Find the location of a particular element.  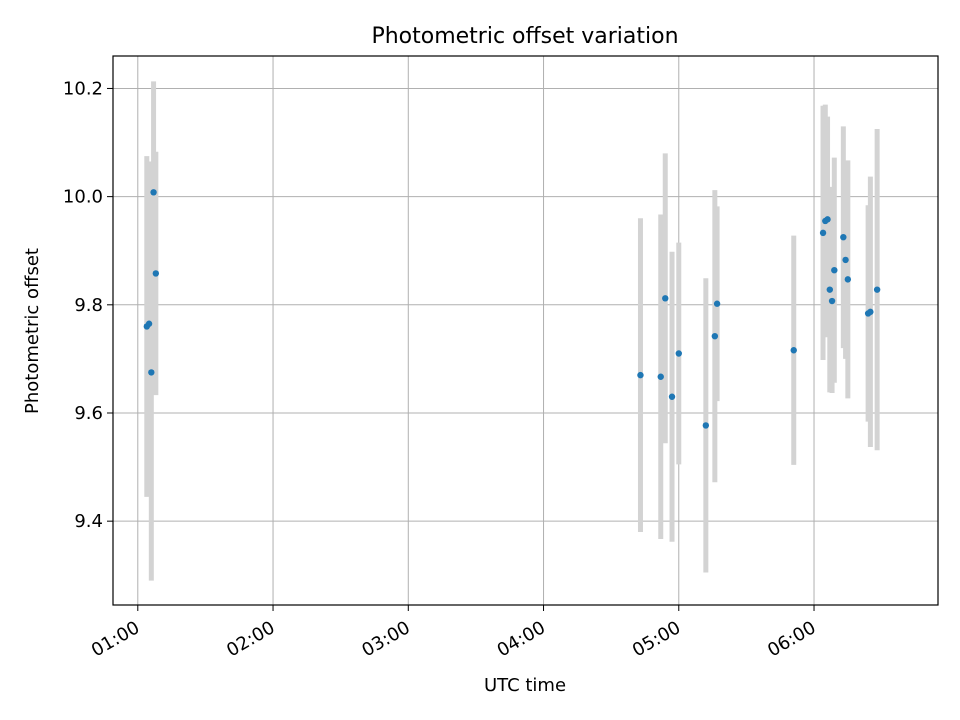

y-tick-label: 9.4 is located at coordinates (88, 521).